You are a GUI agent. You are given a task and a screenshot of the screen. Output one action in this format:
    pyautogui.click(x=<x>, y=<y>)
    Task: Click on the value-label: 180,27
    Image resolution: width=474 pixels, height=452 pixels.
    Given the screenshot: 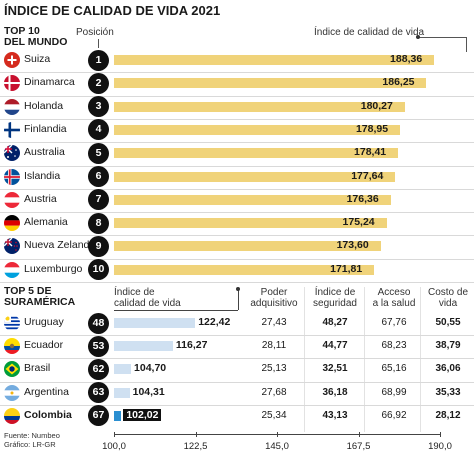 What is the action you would take?
    pyautogui.click(x=376, y=105)
    